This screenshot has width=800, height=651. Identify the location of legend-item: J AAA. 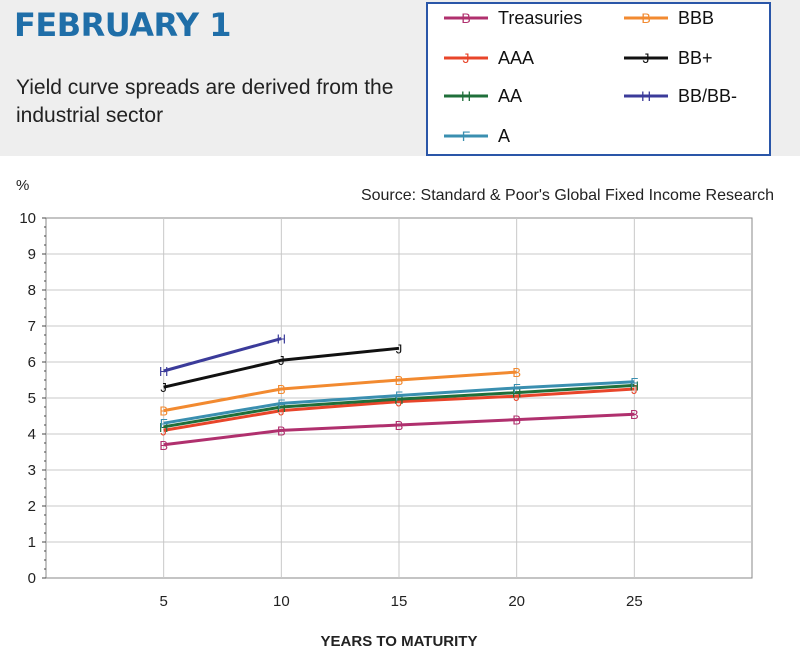
(487, 58).